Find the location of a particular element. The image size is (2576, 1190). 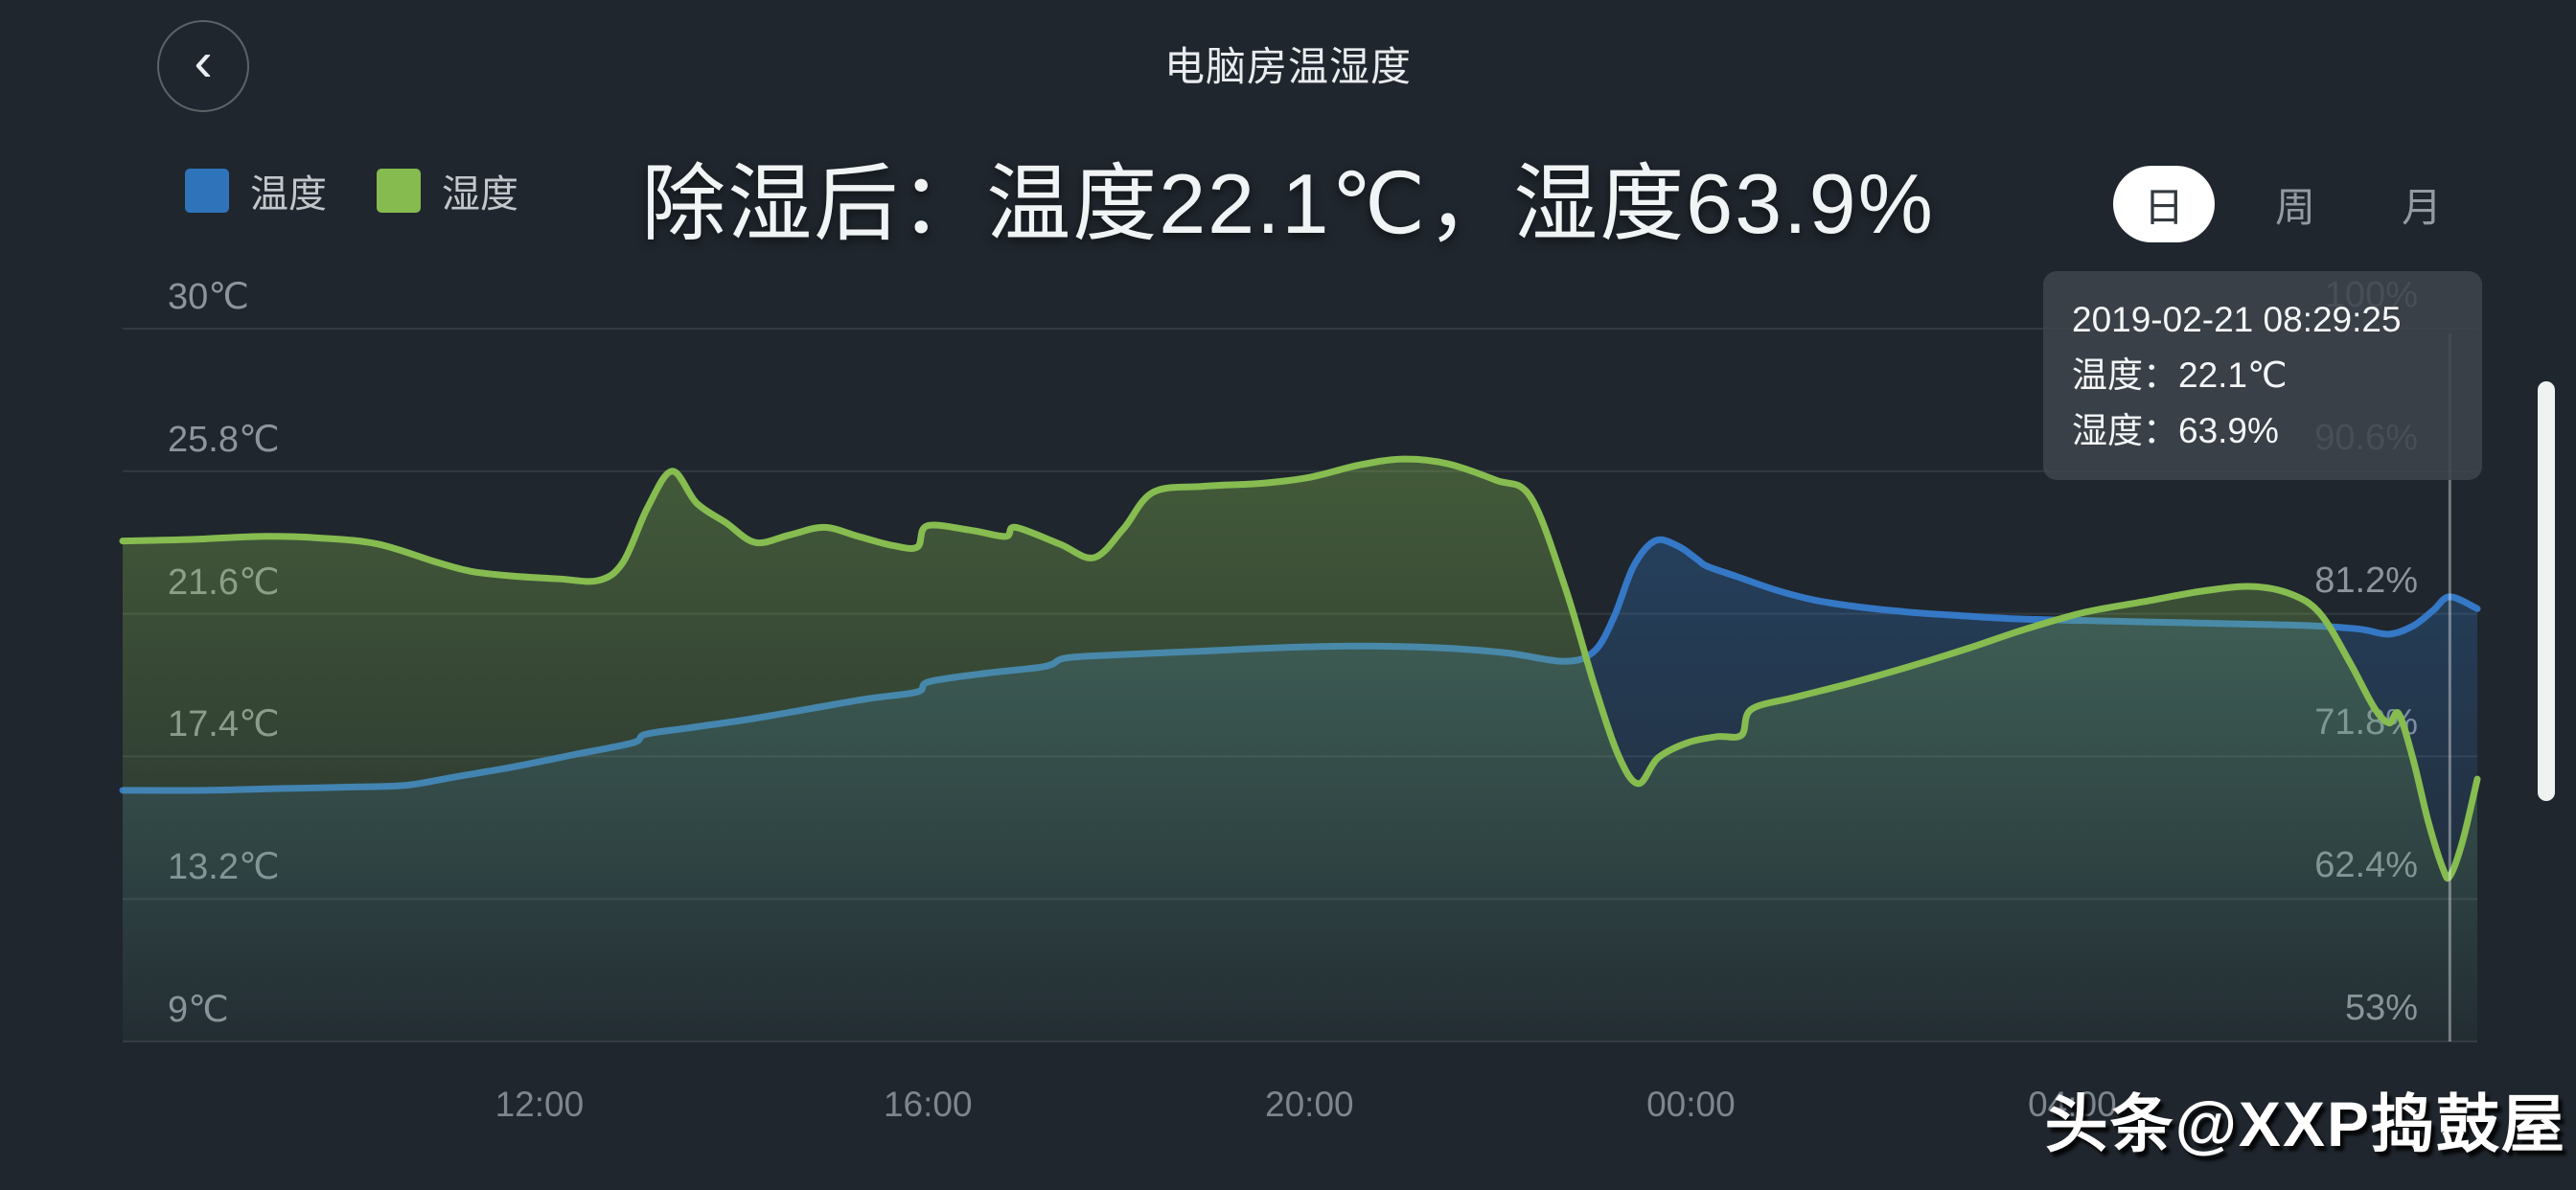

tab-month: 月 is located at coordinates (2421, 207).